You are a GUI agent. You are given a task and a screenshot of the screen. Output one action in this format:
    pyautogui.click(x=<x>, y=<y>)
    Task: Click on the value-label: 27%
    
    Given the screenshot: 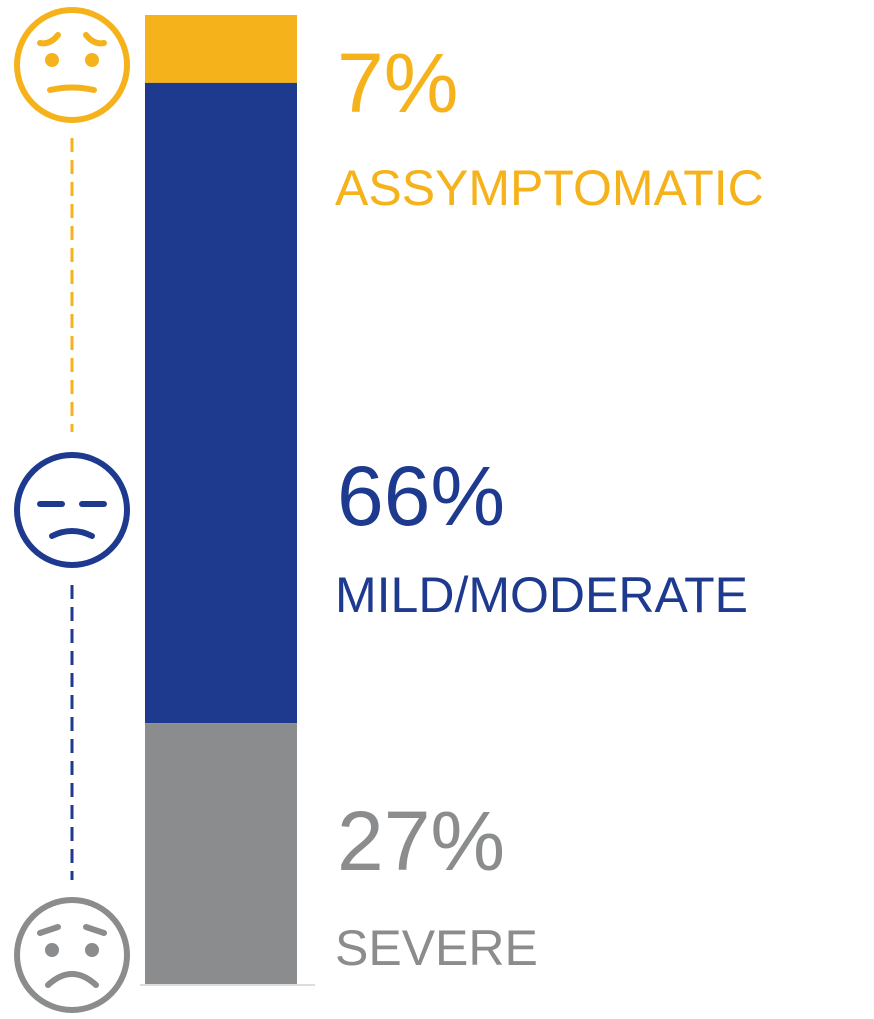 What is the action you would take?
    pyautogui.click(x=421, y=841)
    